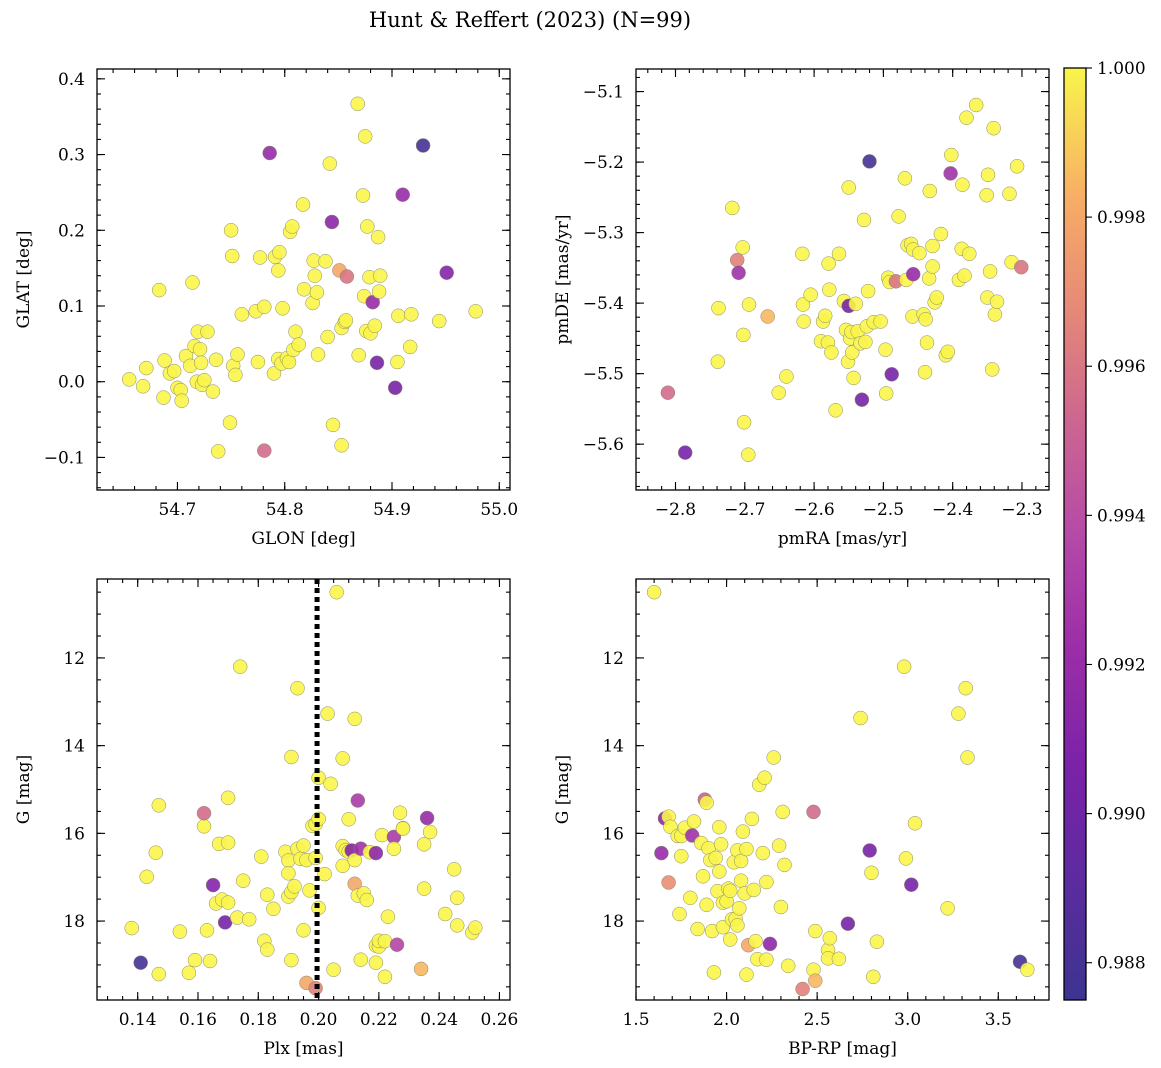  I want to click on x-axis-label: BP-RP [mag], so click(842, 1049).